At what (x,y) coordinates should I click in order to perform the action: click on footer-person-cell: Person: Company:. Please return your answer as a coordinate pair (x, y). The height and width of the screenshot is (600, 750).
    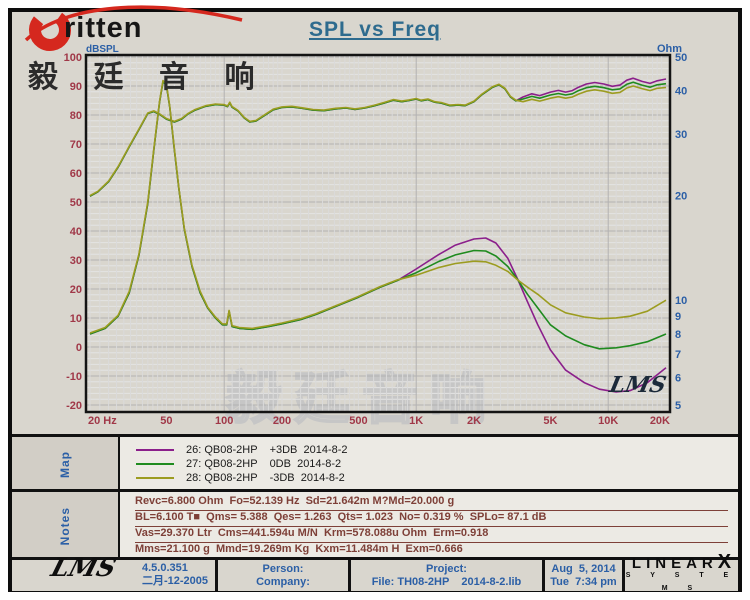
    Looking at the image, I should click on (283, 575).